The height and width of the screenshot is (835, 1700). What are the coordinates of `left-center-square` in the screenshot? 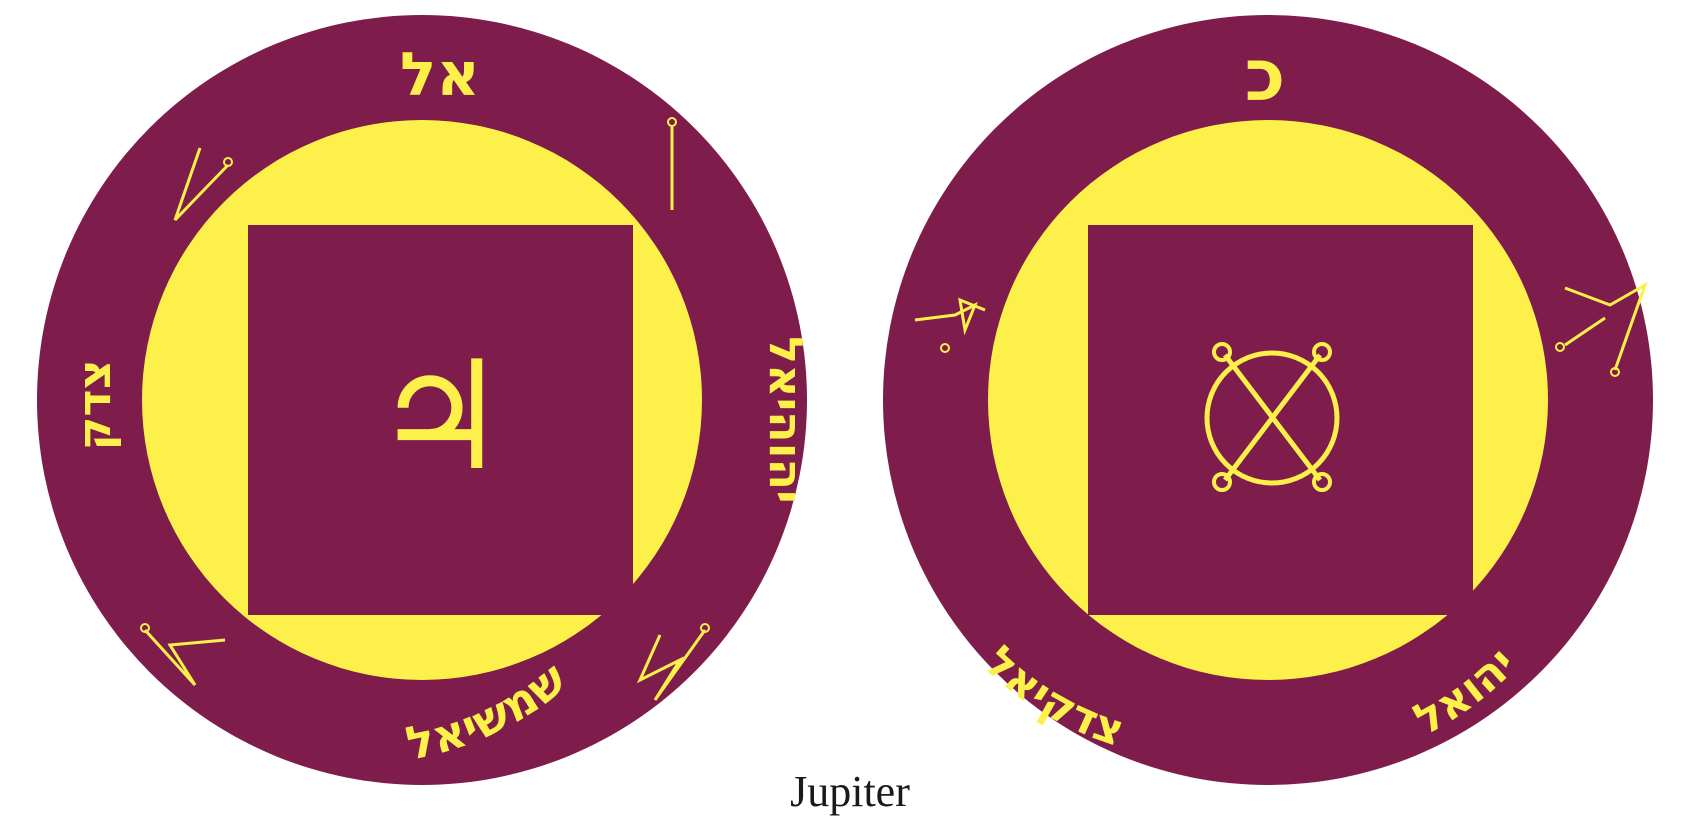 It's located at (440, 420).